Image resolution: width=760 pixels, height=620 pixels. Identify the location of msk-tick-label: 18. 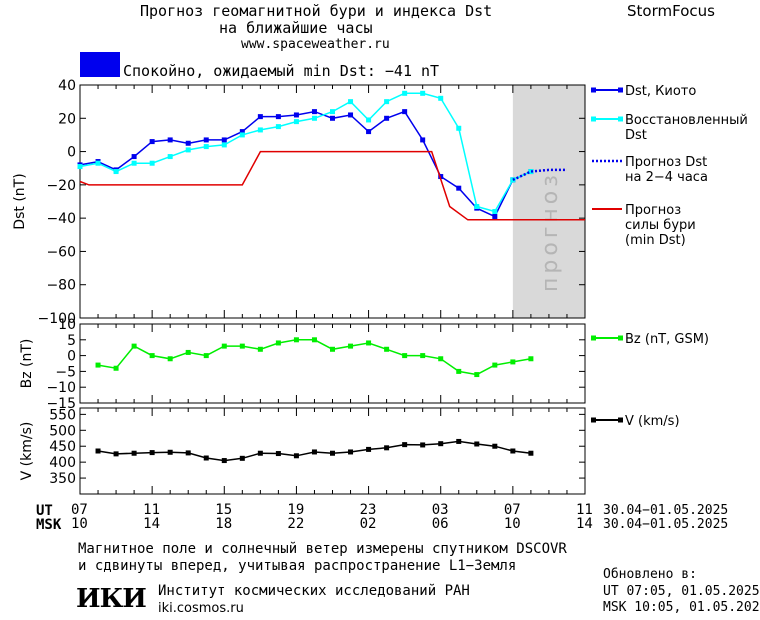
(224, 524).